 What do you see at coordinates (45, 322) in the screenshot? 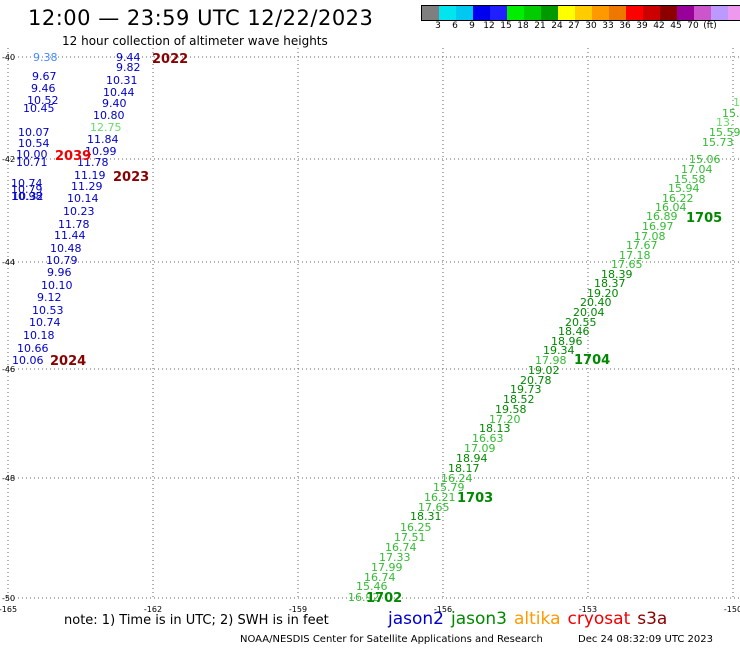
I see `wave-height-value: 10.74` at bounding box center [45, 322].